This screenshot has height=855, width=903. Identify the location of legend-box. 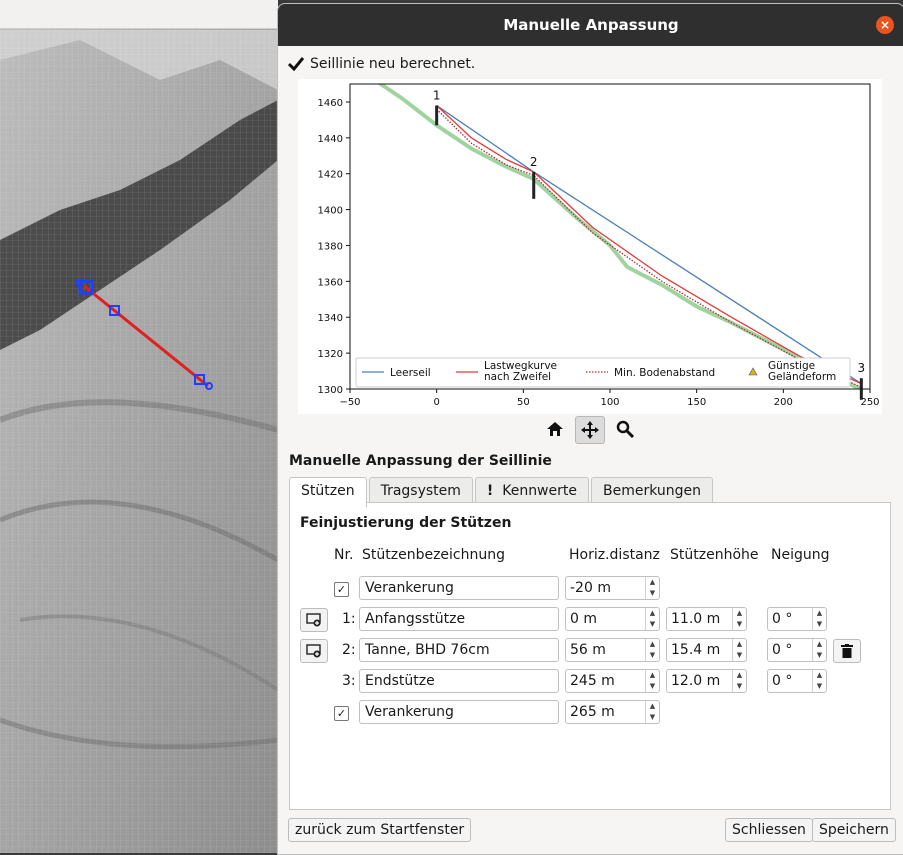
(603, 372).